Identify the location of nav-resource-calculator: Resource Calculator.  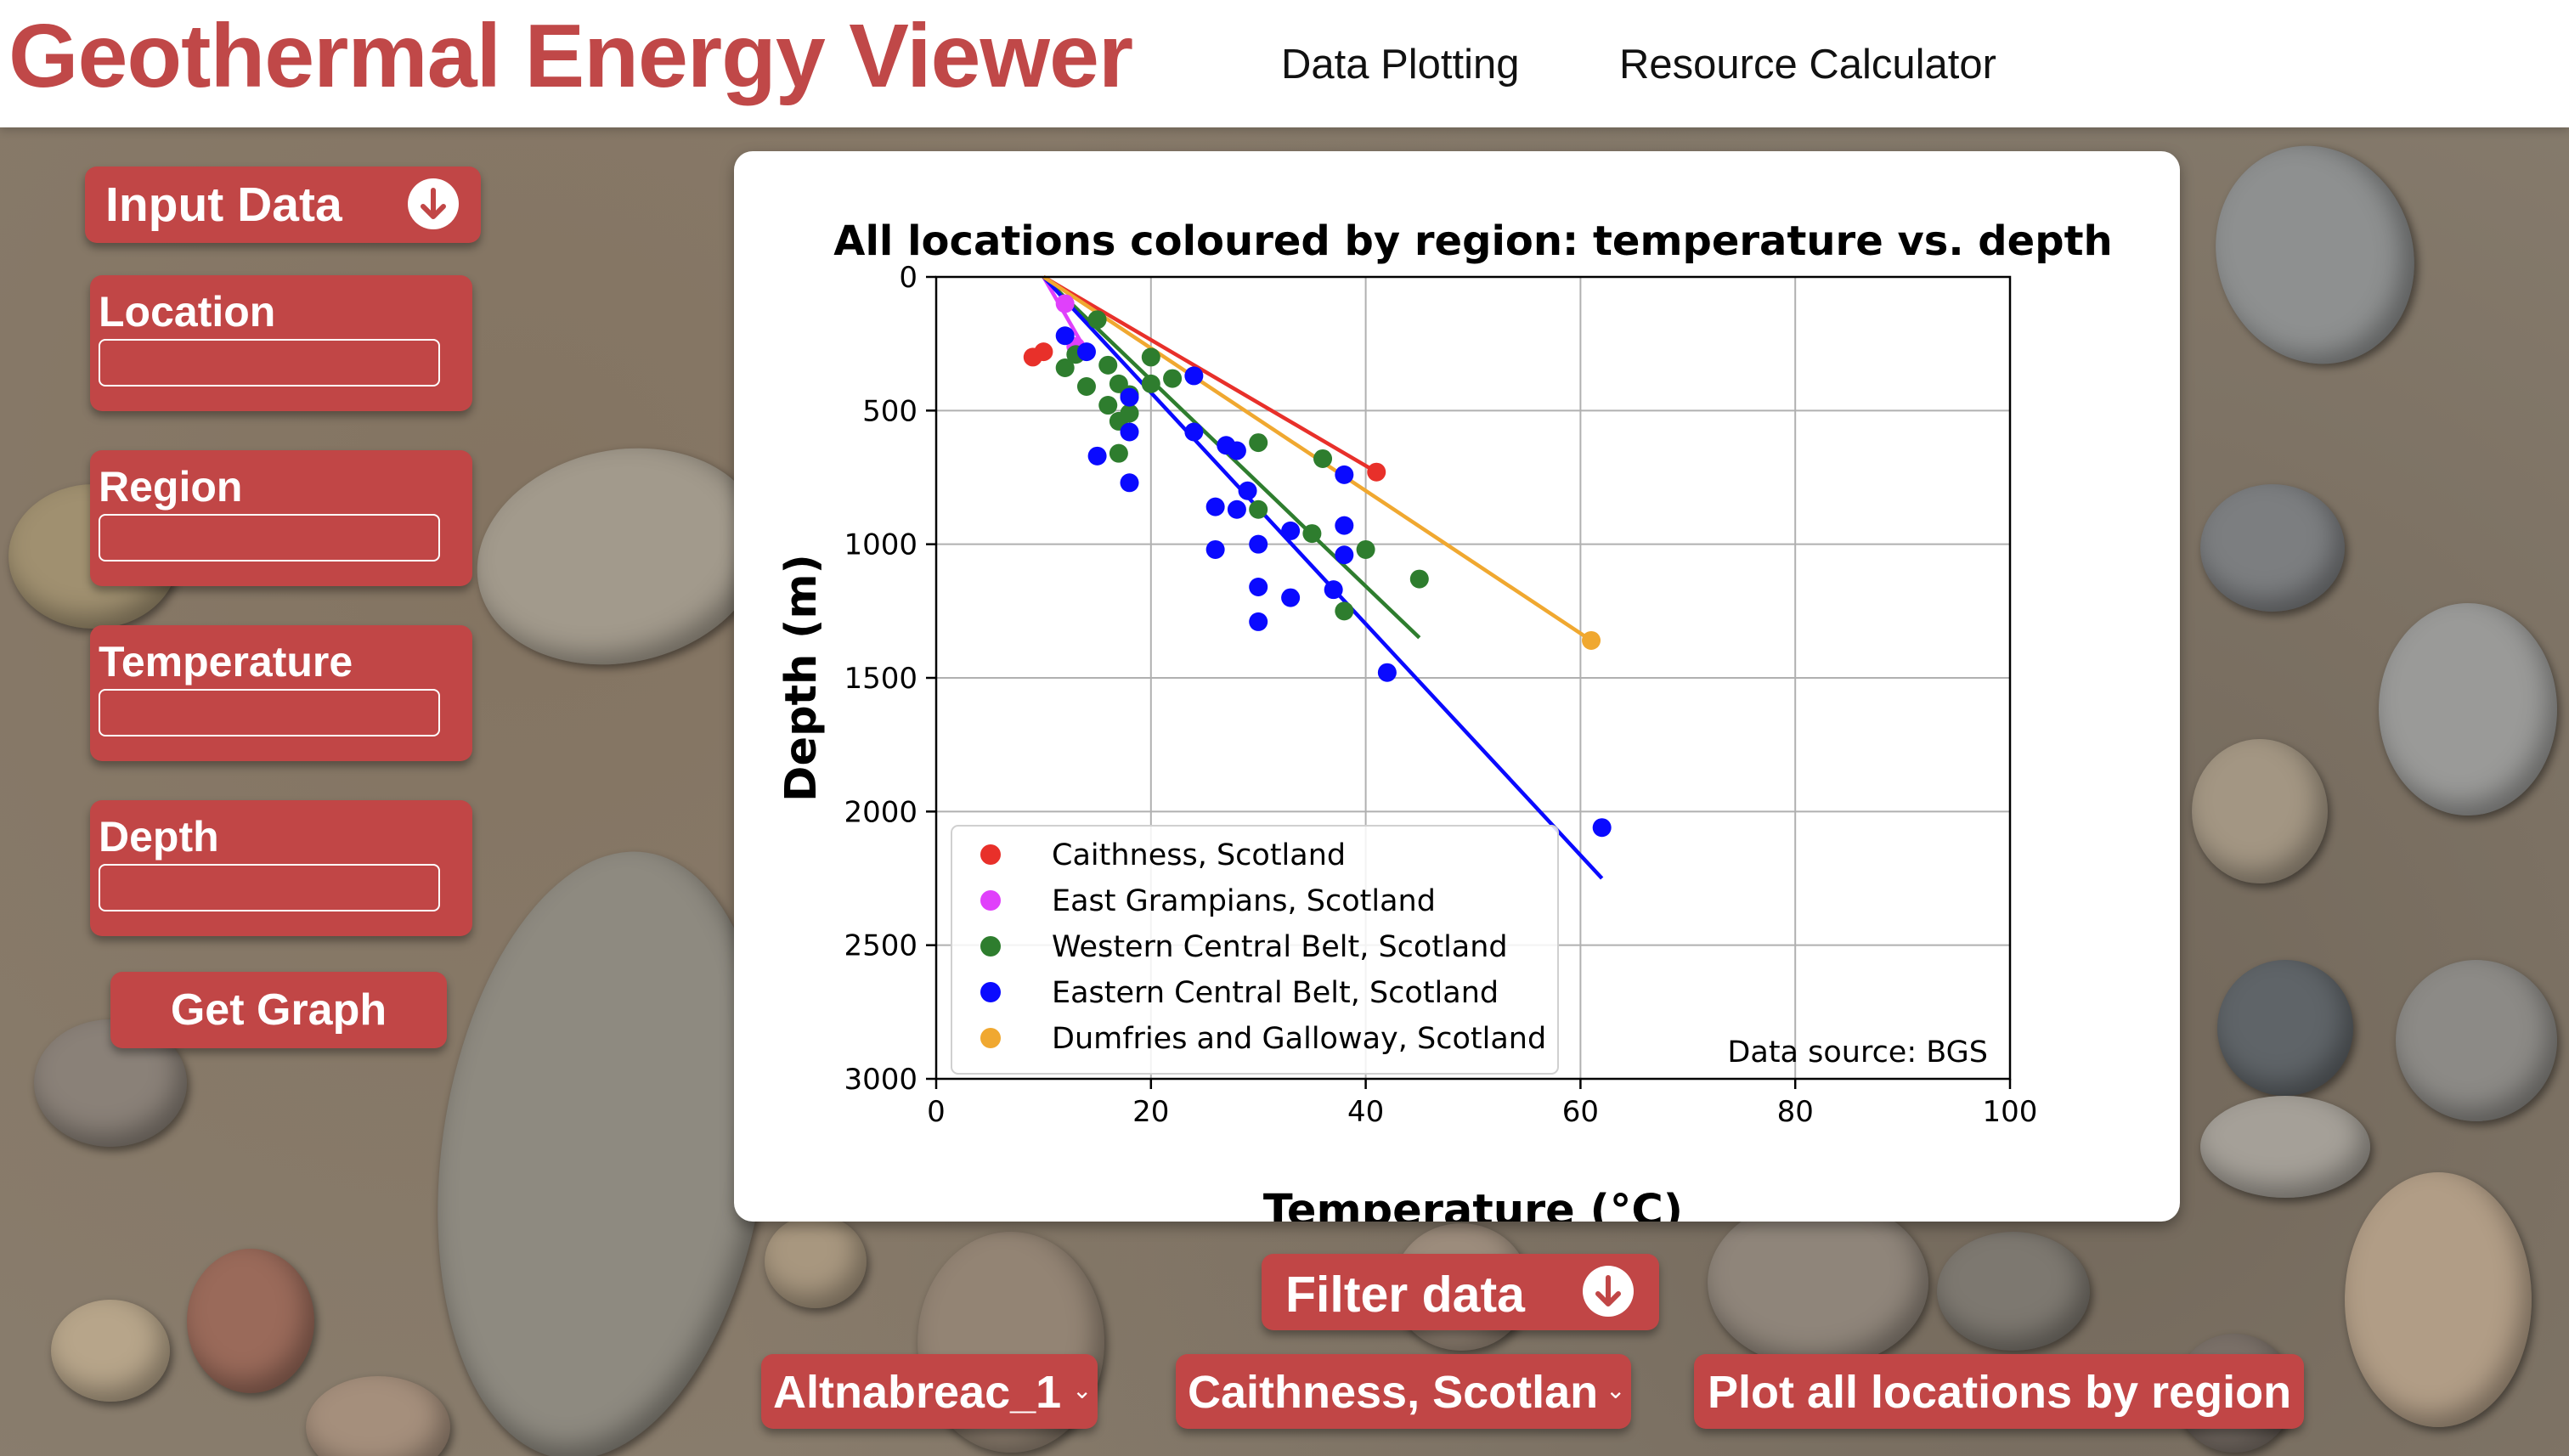
(1807, 65).